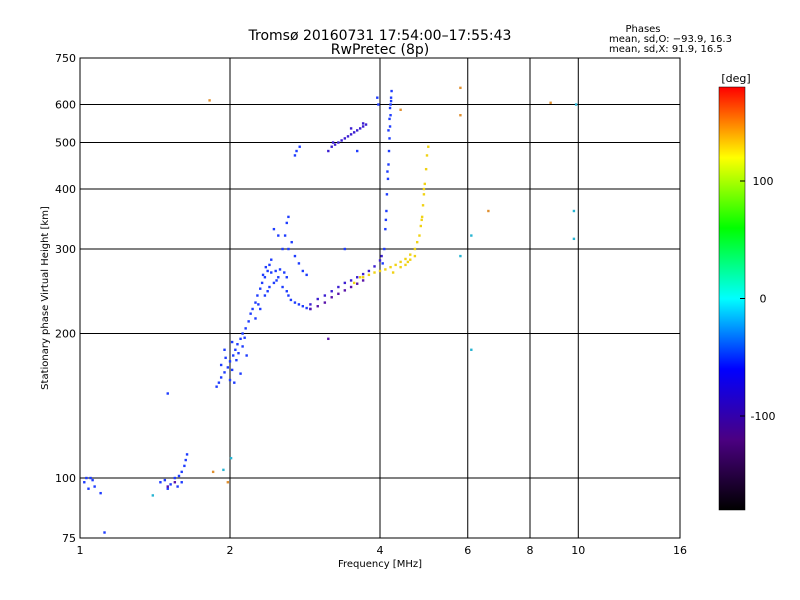 Image resolution: width=800 pixels, height=600 pixels. What do you see at coordinates (65, 478) in the screenshot?
I see `y-tick-label: 100` at bounding box center [65, 478].